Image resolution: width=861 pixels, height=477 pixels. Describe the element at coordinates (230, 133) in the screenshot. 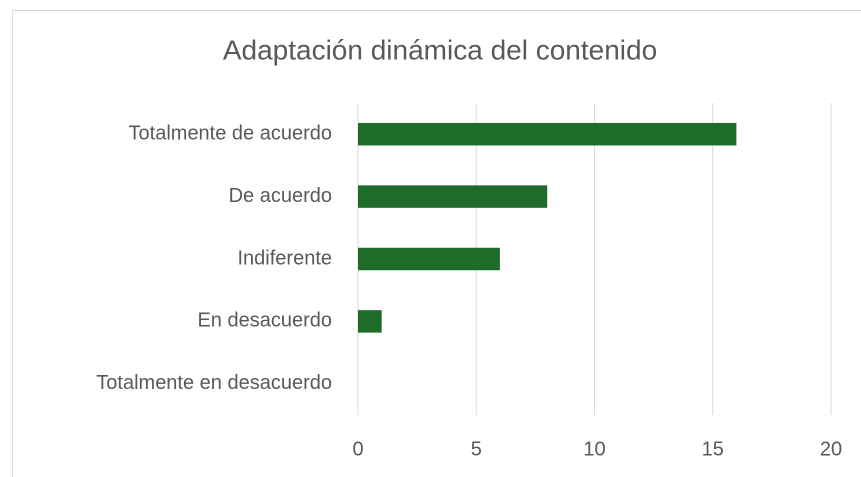

I see `y-tick-label: Totalmente de acuerdo` at that location.